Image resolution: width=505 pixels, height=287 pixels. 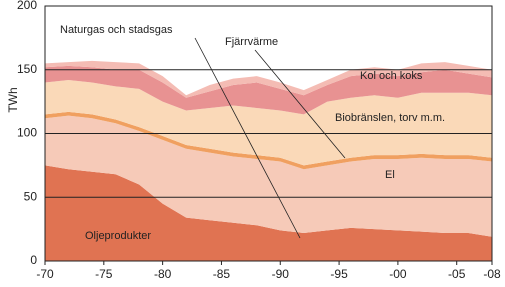 I want to click on series-label: Oljeprodukter, so click(x=118, y=236).